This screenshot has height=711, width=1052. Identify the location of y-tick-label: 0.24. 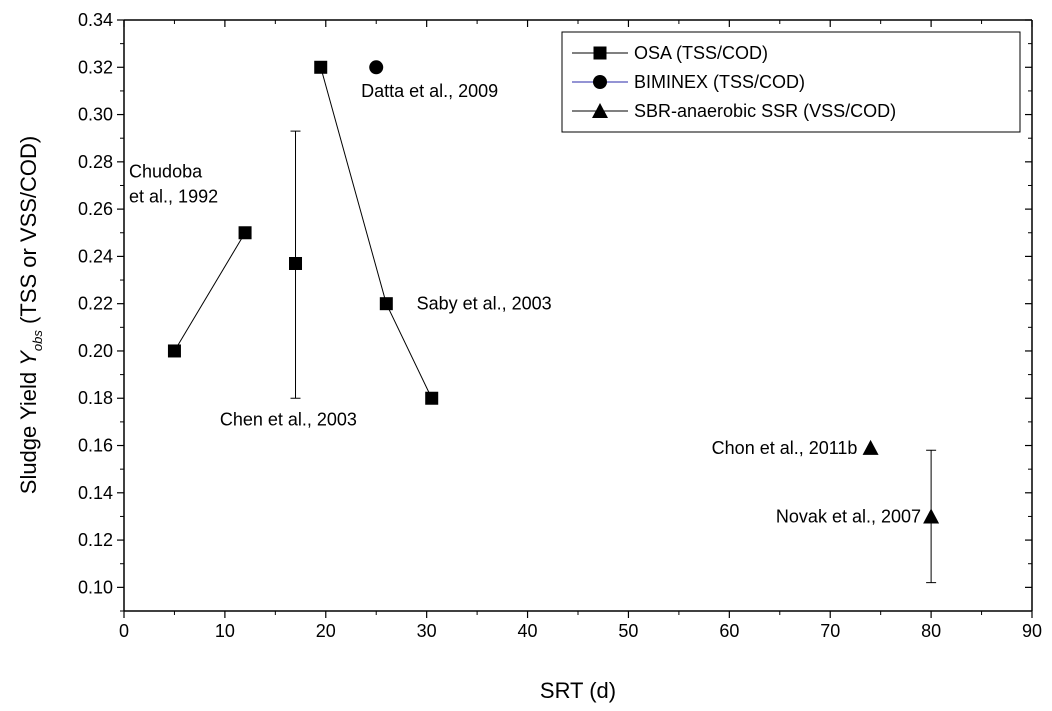
(95, 256).